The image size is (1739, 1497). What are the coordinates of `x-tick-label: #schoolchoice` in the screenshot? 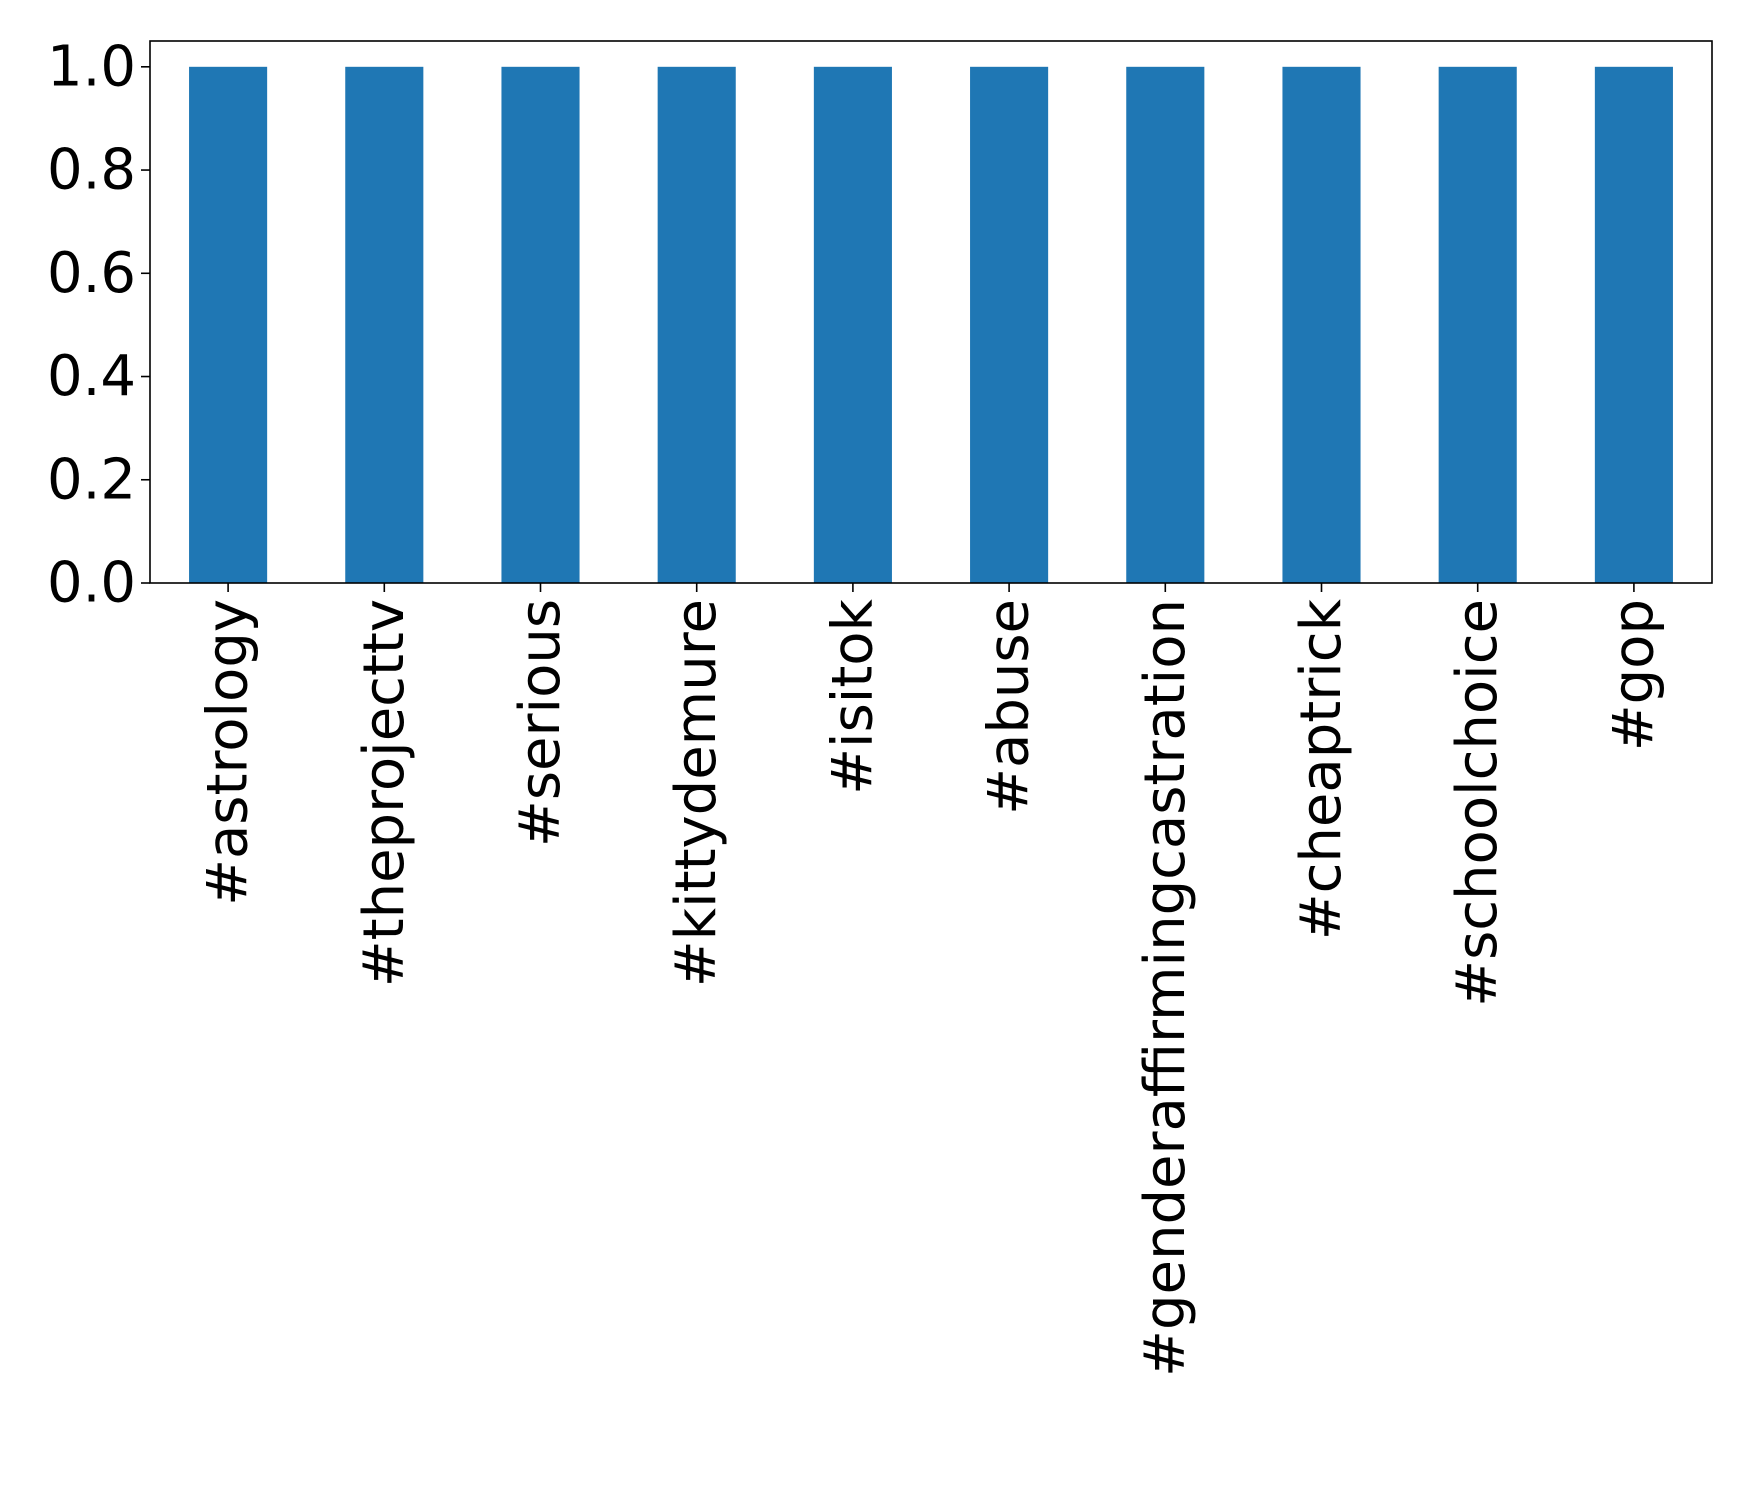 It's located at (1477, 803).